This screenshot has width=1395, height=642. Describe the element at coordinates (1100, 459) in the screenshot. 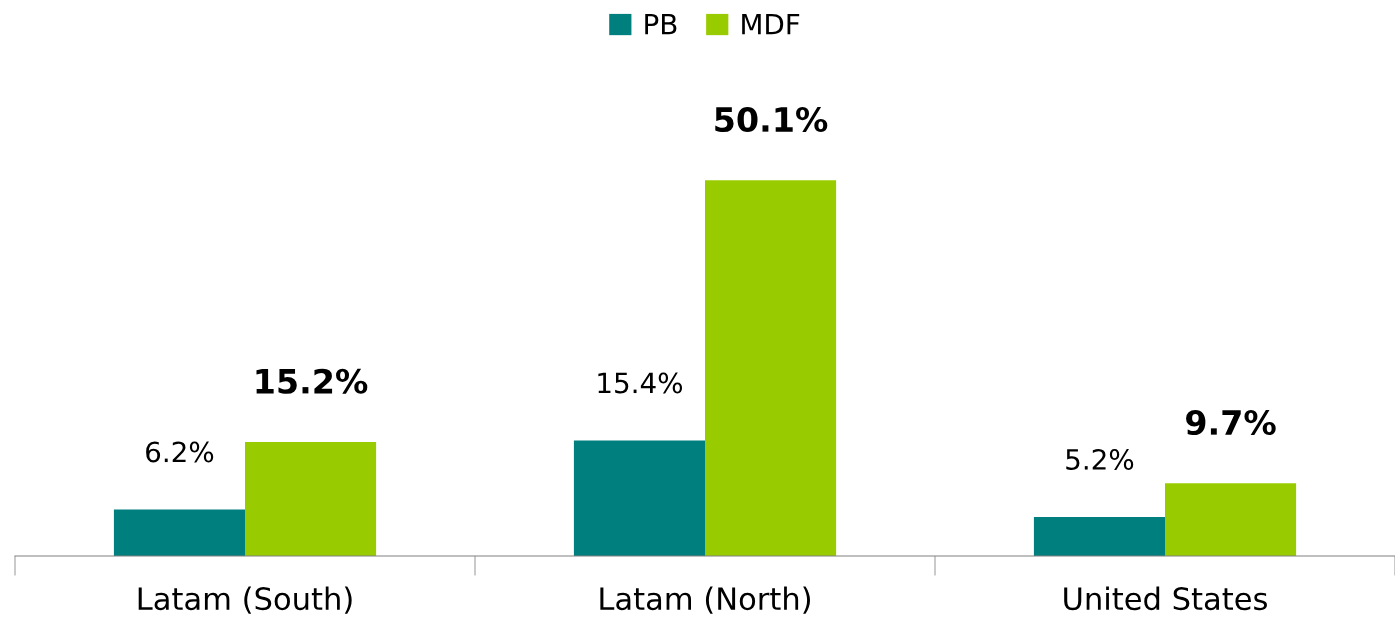

I see `data-label: 5.2%` at that location.